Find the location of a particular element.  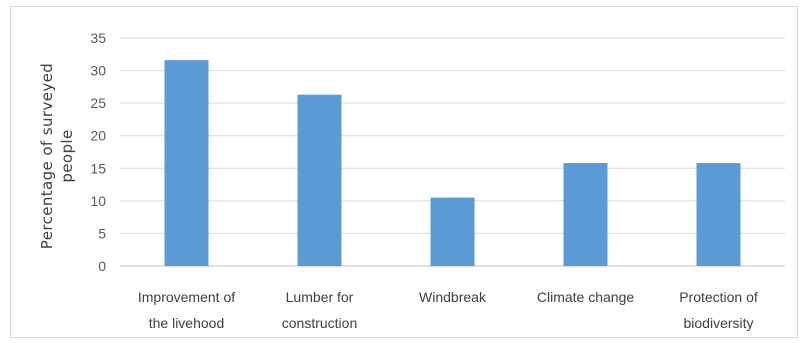

y-tick-label: 25 is located at coordinates (98, 103).